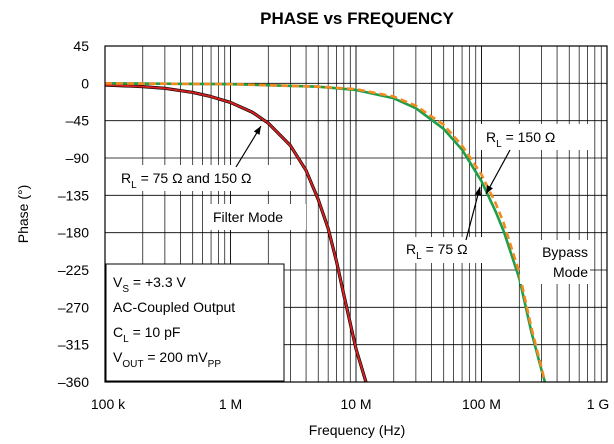 The image size is (614, 444). What do you see at coordinates (481, 404) in the screenshot?
I see `x-tick-label: 100 M` at bounding box center [481, 404].